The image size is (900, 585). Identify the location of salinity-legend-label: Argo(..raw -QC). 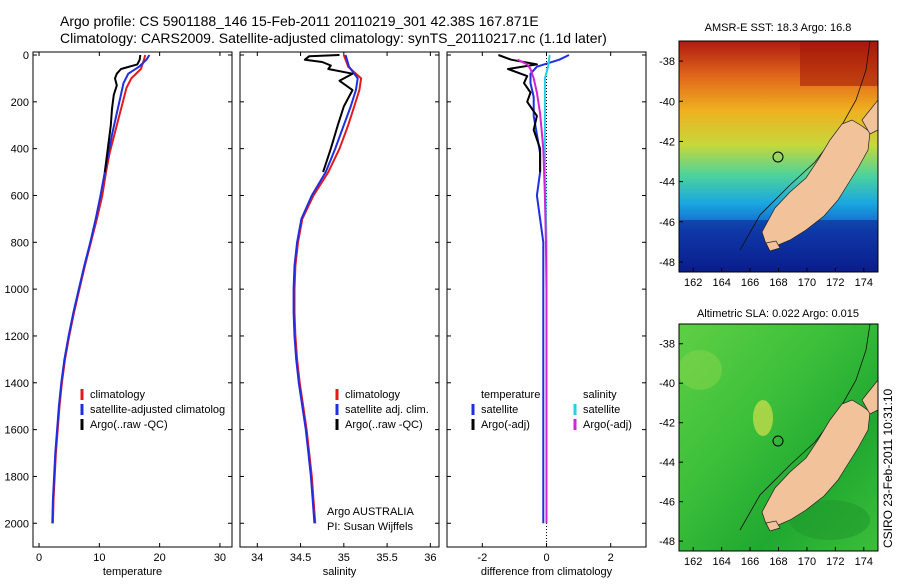
(384, 425).